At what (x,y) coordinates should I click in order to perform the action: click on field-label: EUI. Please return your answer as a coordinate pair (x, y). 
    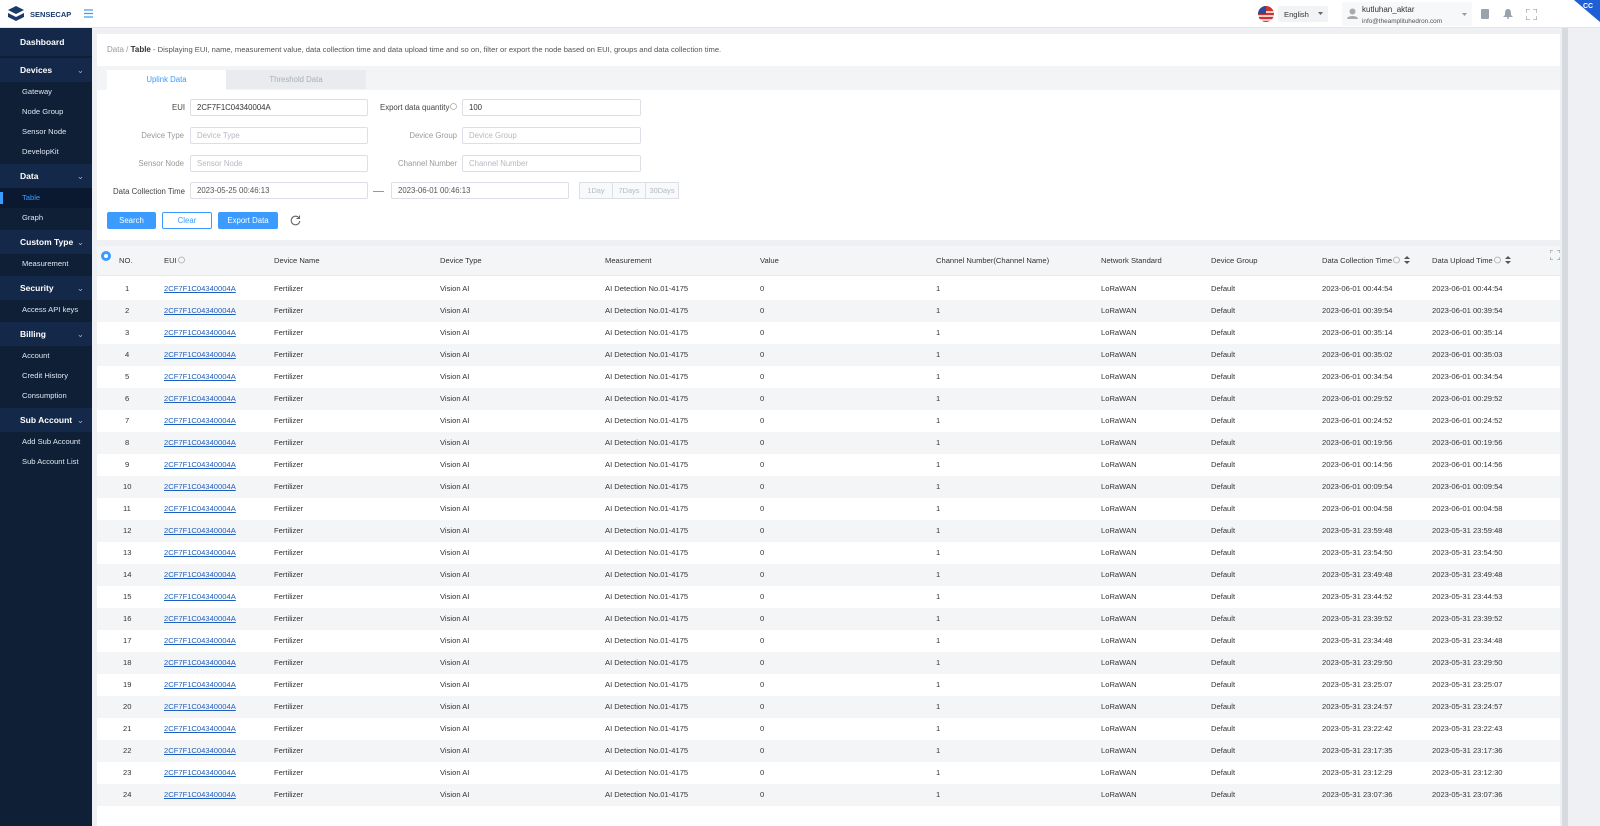
    Looking at the image, I should click on (178, 107).